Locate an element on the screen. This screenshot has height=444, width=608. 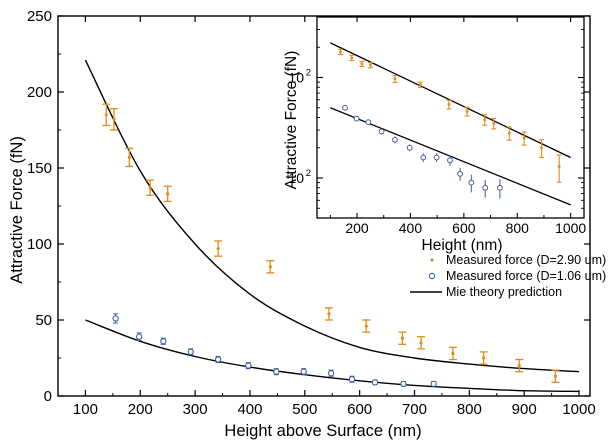
y-tick-label: 0 is located at coordinates (48, 396).